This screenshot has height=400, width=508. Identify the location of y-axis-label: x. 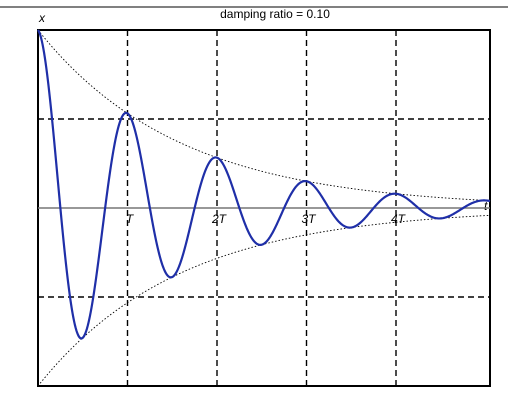
(42, 18).